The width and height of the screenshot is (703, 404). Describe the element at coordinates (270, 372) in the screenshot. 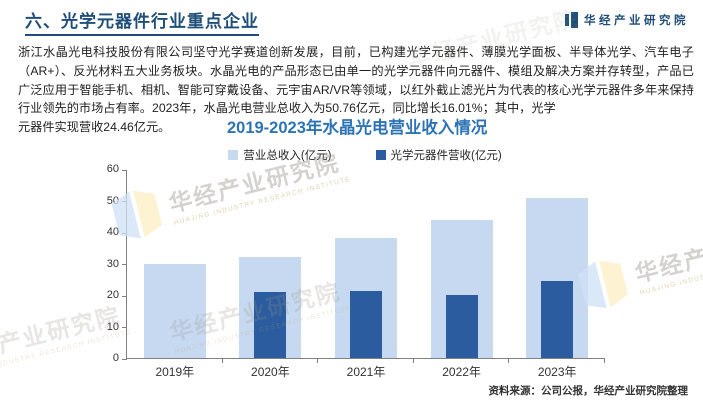

I see `x-axis-label: 2020年` at that location.